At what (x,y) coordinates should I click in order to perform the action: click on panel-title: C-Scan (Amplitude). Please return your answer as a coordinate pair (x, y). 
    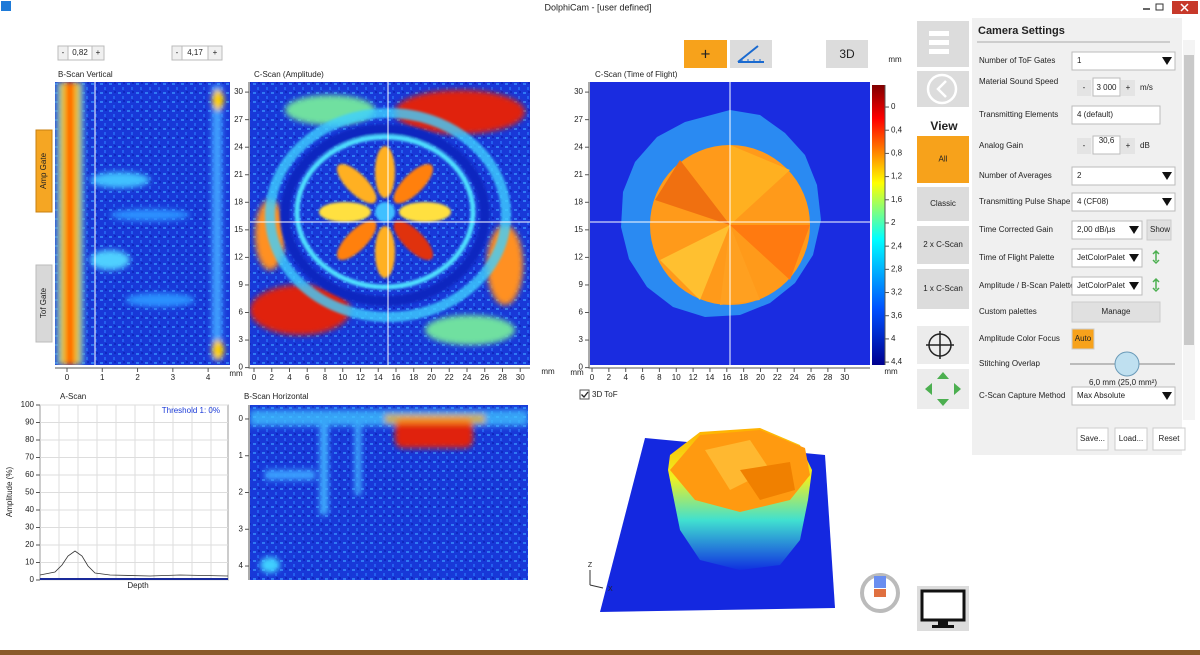
    Looking at the image, I should click on (289, 74).